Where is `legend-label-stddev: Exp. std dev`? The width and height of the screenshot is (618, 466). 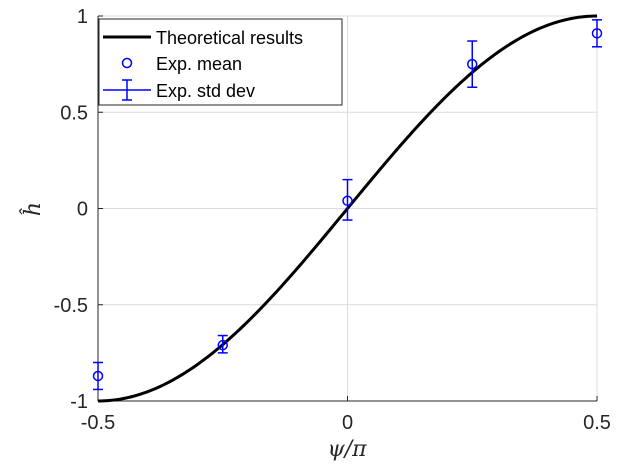 legend-label-stddev: Exp. std dev is located at coordinates (205, 91).